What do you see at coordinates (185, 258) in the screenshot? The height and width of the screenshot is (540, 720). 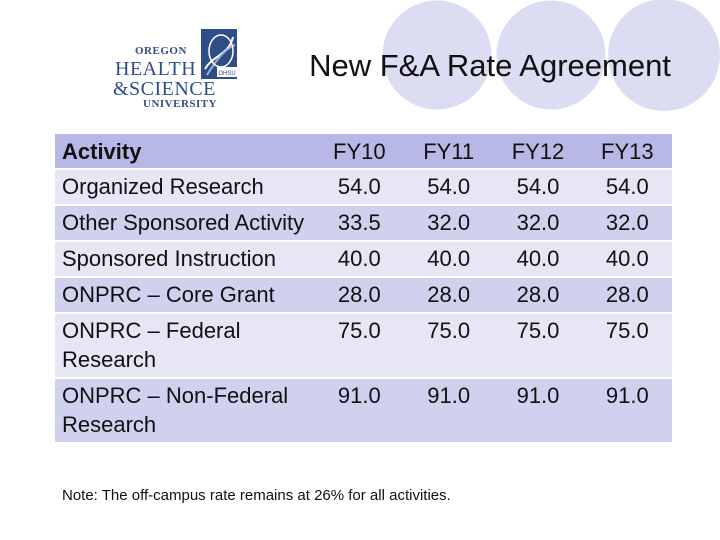 I see `activity-cell: Sponsored Instruction` at bounding box center [185, 258].